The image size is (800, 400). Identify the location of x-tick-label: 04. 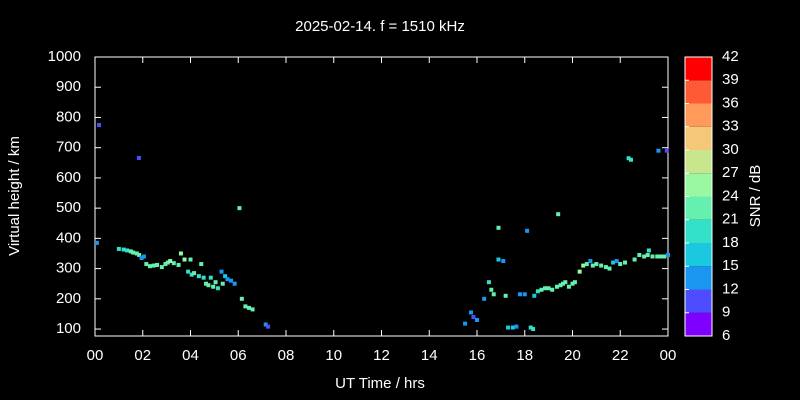
(190, 355).